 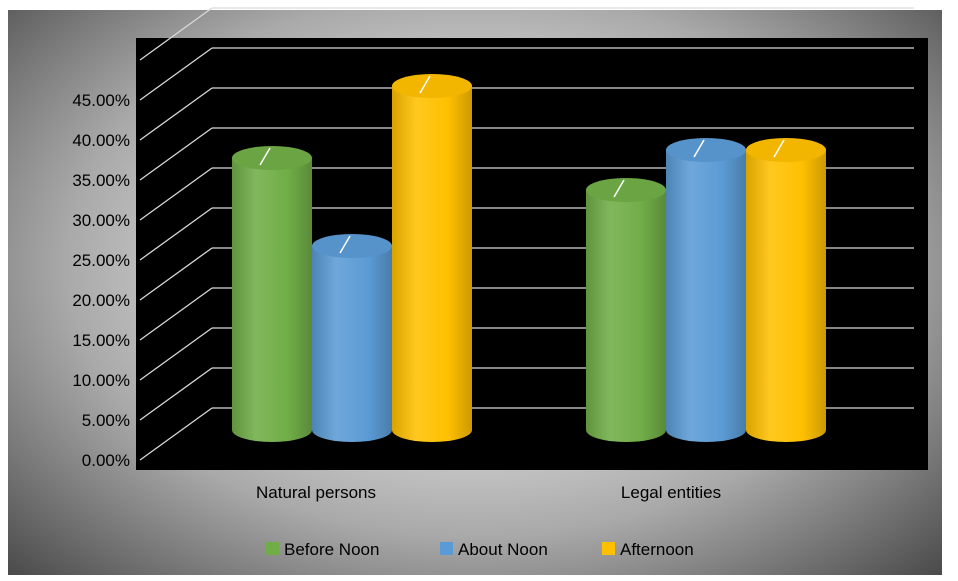 I want to click on legend-item-afternoon: Afternoon, so click(x=648, y=549).